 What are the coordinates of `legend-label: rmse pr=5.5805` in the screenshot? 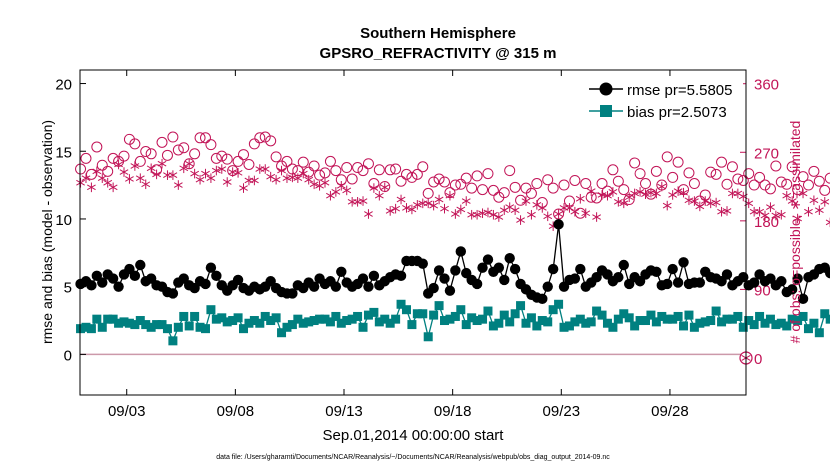 It's located at (679, 90).